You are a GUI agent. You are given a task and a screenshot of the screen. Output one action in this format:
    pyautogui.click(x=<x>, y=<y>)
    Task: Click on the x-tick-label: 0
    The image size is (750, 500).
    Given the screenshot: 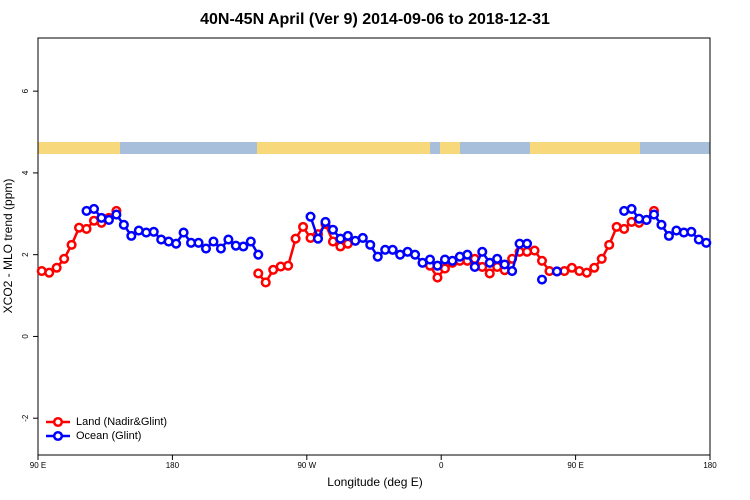 What is the action you would take?
    pyautogui.click(x=441, y=465)
    